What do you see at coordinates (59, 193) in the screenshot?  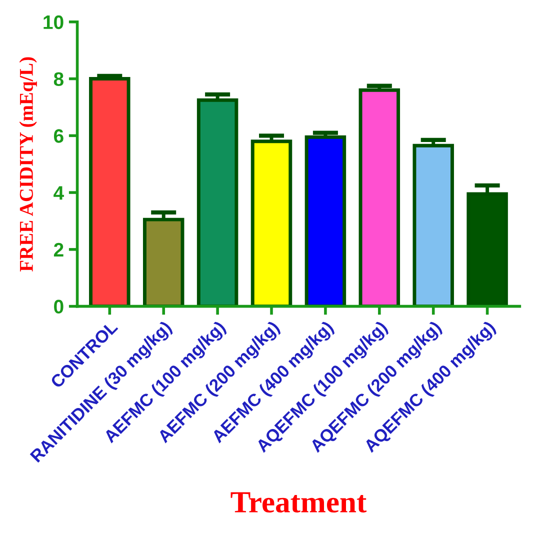 I see `y-tick-label: 4` at bounding box center [59, 193].